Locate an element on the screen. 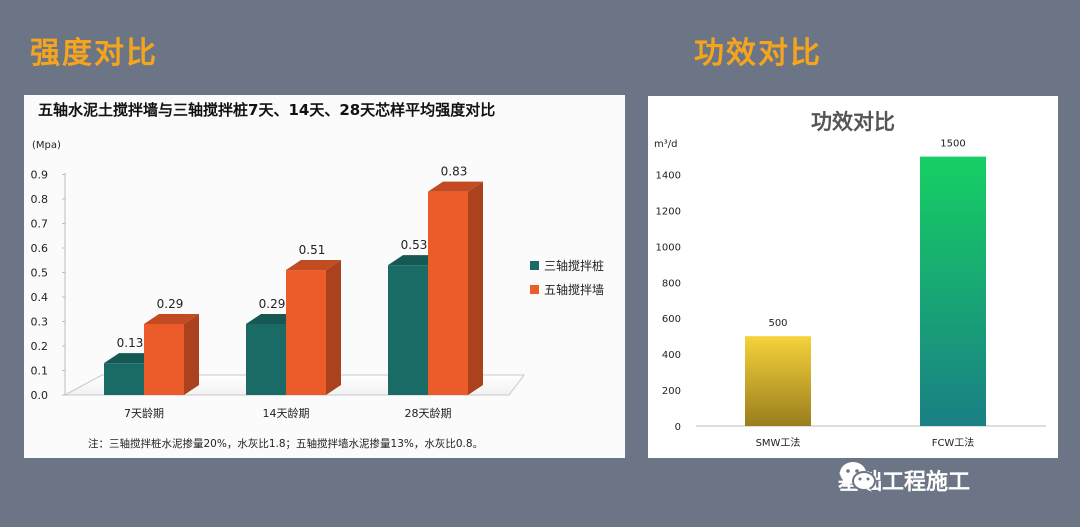 The height and width of the screenshot is (527, 1080). y-tick-label: 0.7 is located at coordinates (40, 224).